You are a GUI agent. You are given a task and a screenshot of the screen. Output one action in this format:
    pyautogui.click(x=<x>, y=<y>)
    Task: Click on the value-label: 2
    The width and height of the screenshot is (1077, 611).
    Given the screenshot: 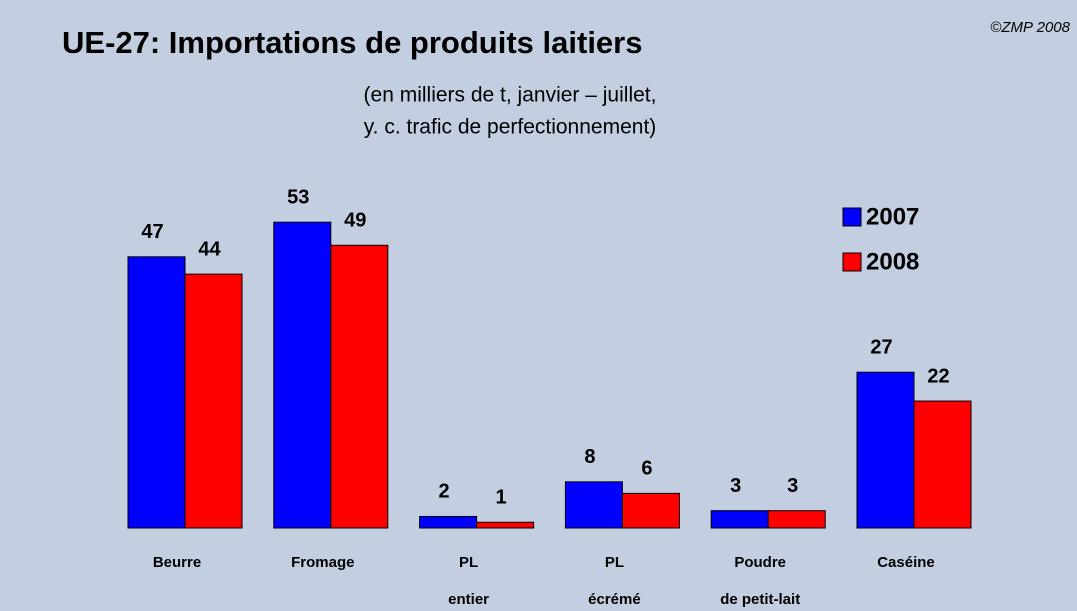 What is the action you would take?
    pyautogui.click(x=444, y=492)
    